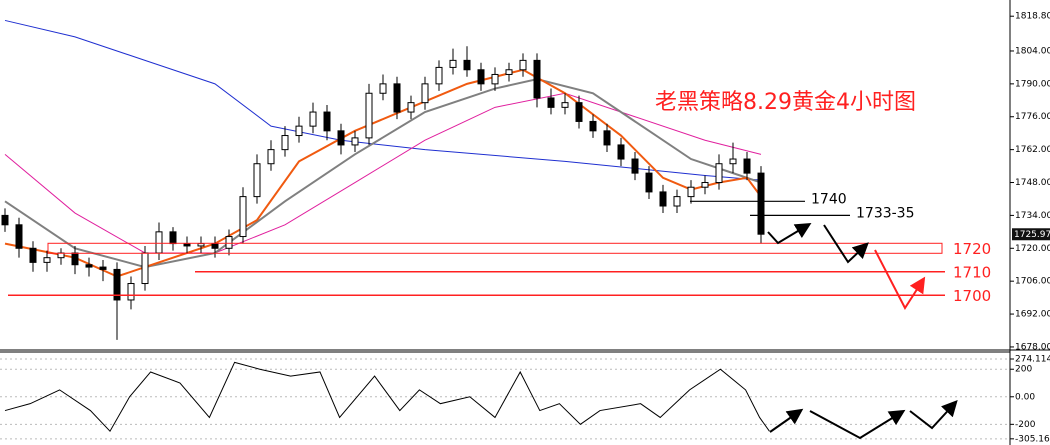  I want to click on level-box, so click(495, 248).